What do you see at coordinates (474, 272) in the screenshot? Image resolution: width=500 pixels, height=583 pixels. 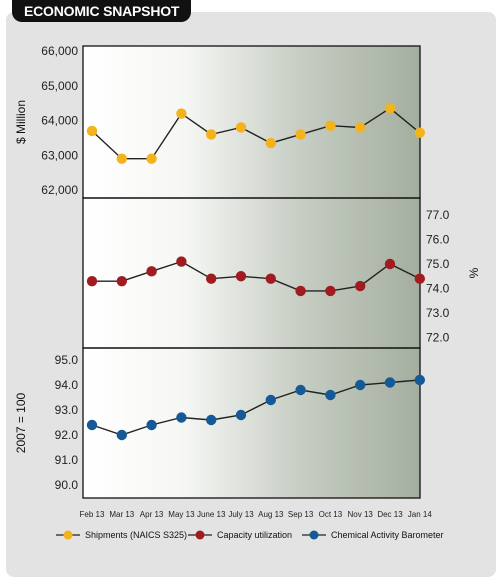 I see `y-axis-label: %` at bounding box center [474, 272].